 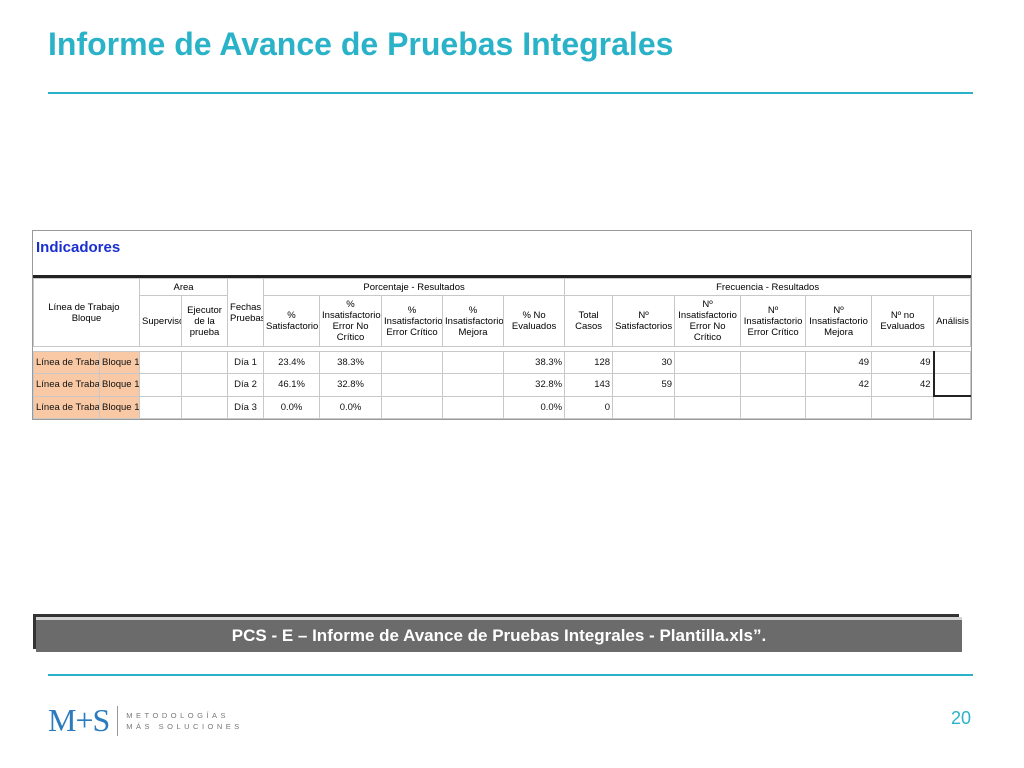 I want to click on cell-total-casos: 143, so click(x=589, y=385).